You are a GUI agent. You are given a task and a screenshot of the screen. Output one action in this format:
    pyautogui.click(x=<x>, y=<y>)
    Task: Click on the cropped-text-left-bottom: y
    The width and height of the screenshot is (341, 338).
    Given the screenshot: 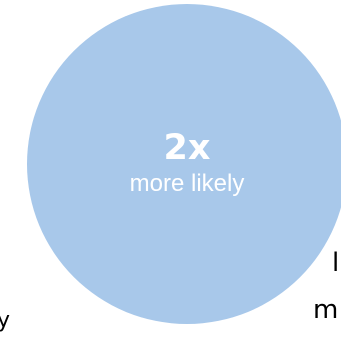 What is the action you would take?
    pyautogui.click(x=5, y=320)
    